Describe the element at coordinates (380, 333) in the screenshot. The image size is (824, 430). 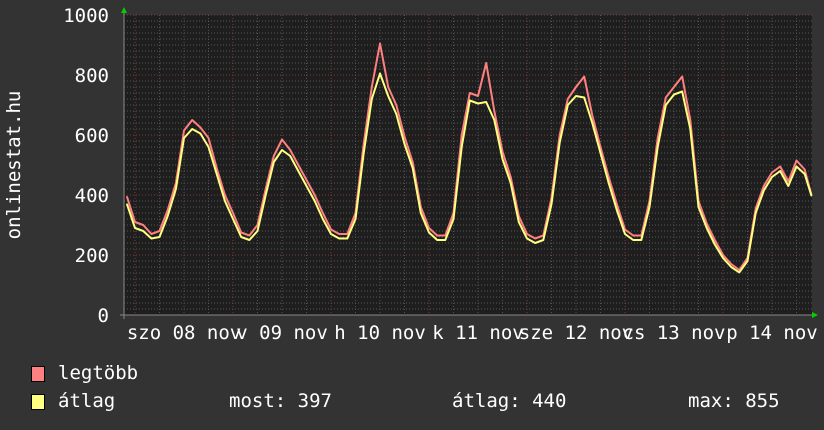
I see `x-tick-label: h 10 nov` at that location.